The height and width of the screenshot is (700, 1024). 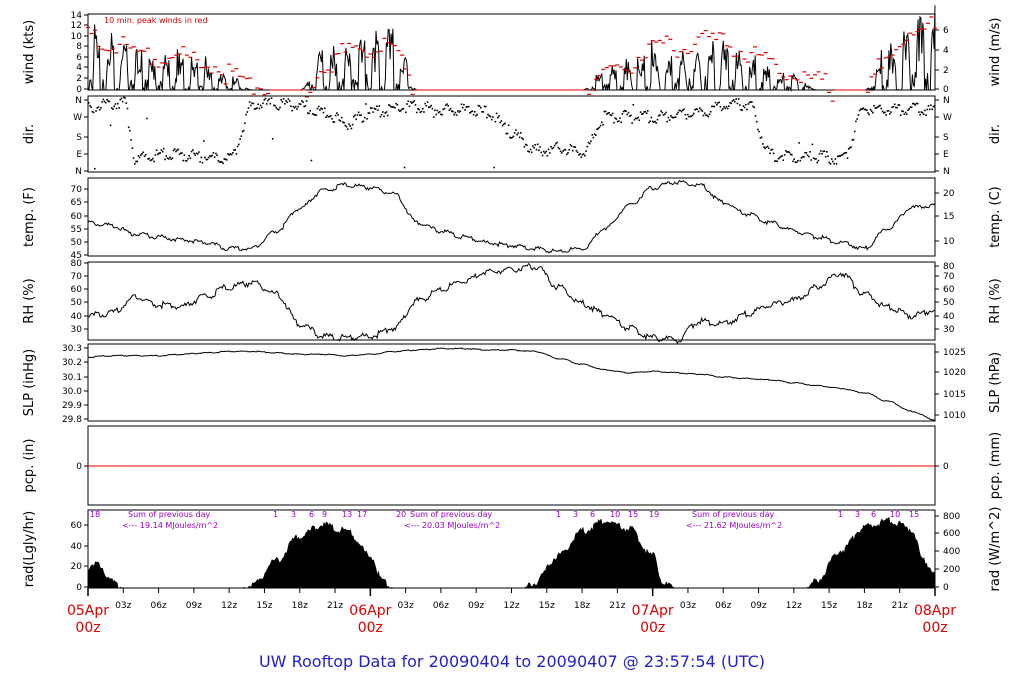 I want to click on x-tick-label: 06z, so click(x=723, y=606).